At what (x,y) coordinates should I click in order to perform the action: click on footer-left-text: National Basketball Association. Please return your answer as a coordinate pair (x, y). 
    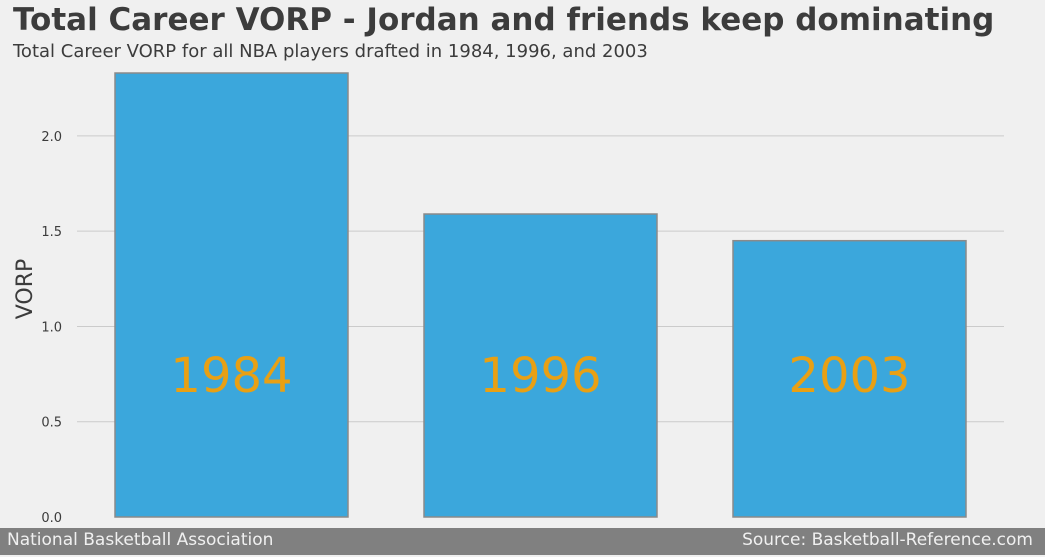
    Looking at the image, I should click on (140, 540).